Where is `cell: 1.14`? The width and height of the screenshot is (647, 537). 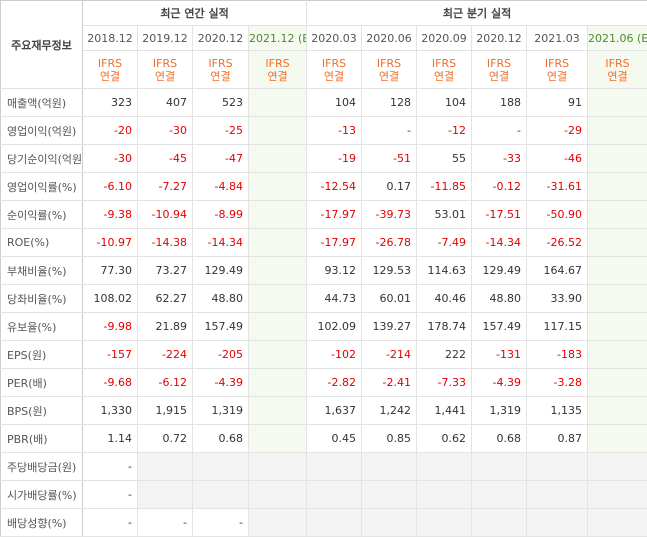 cell: 1.14 is located at coordinates (110, 438).